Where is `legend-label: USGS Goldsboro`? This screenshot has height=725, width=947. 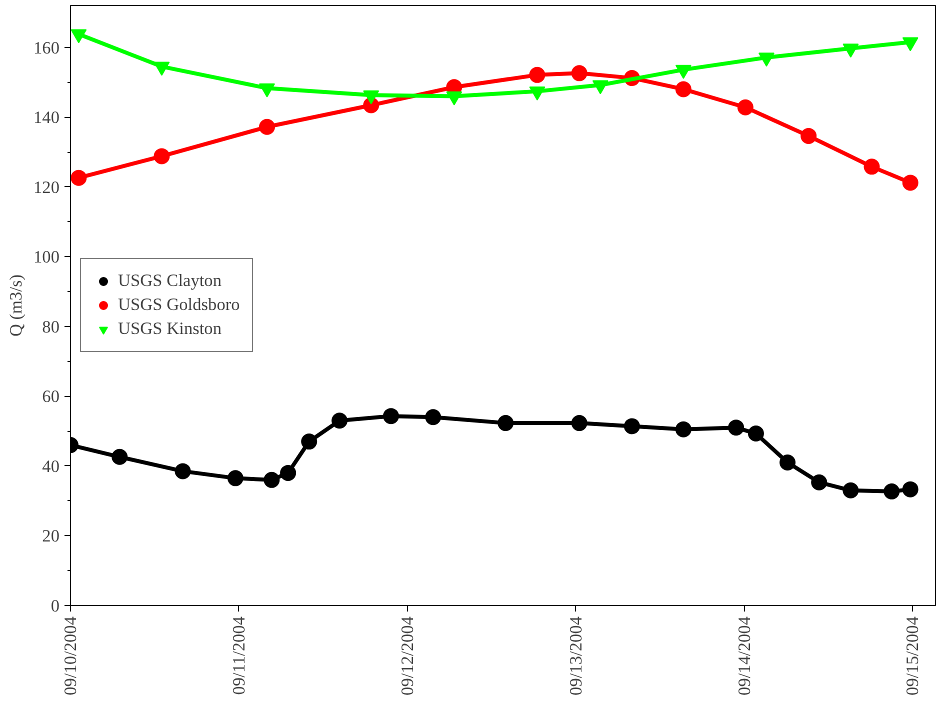 legend-label: USGS Goldsboro is located at coordinates (179, 305).